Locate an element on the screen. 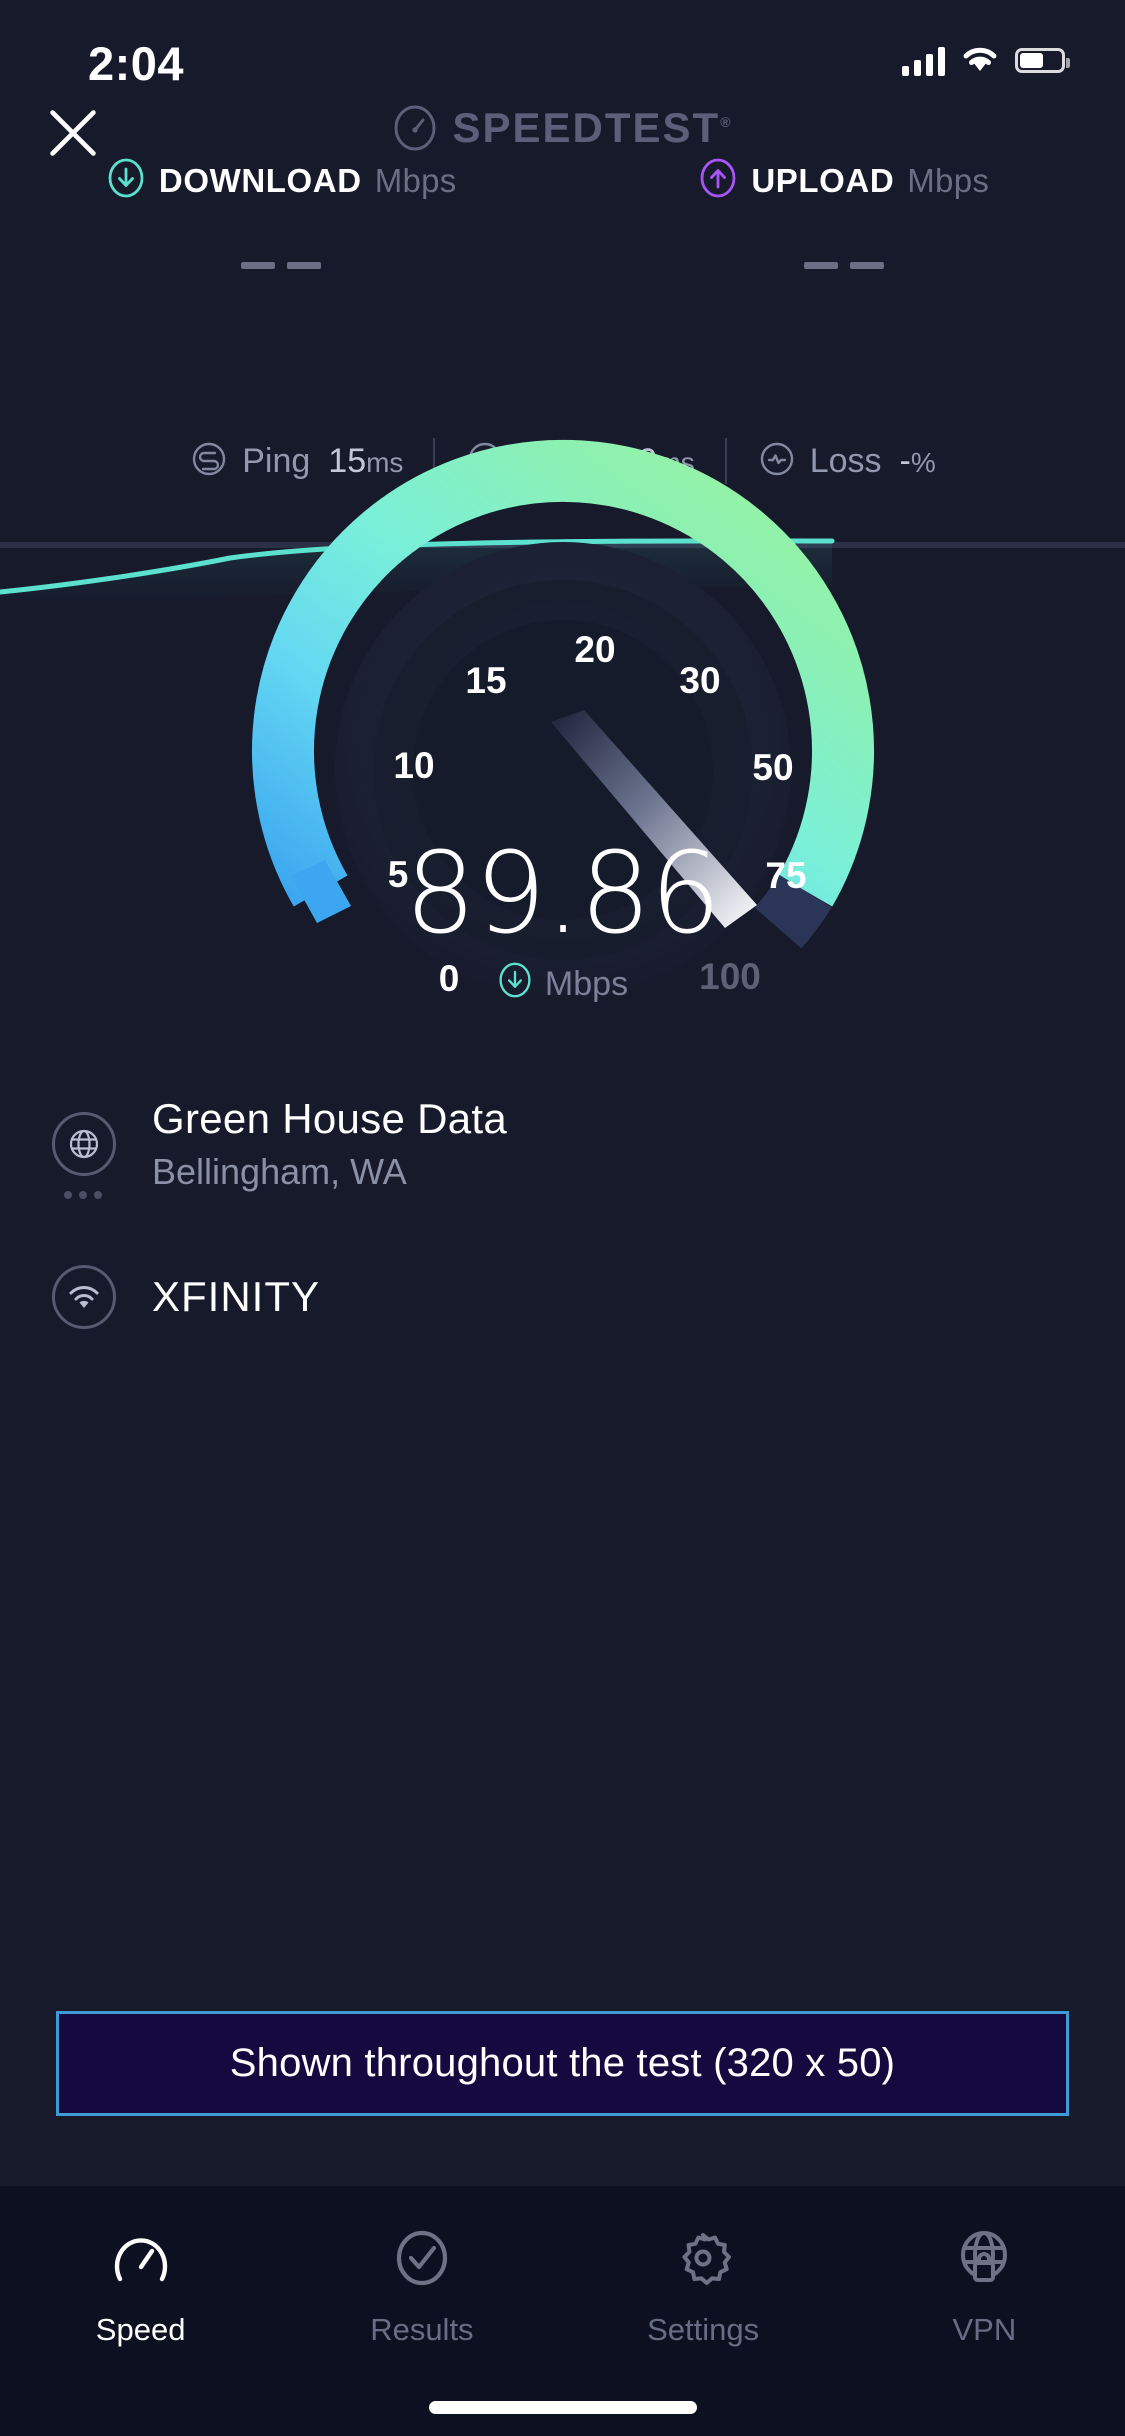 The image size is (1125, 2436). tab-speed: Speed is located at coordinates (140, 2329).